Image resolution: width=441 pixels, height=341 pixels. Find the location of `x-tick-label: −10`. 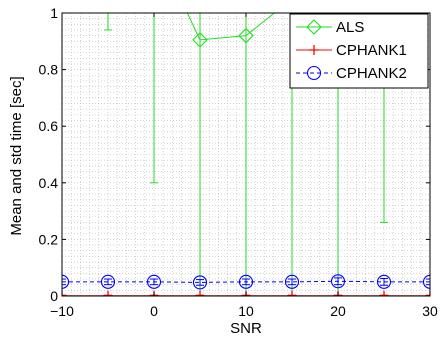

x-tick-label: −10 is located at coordinates (62, 311).